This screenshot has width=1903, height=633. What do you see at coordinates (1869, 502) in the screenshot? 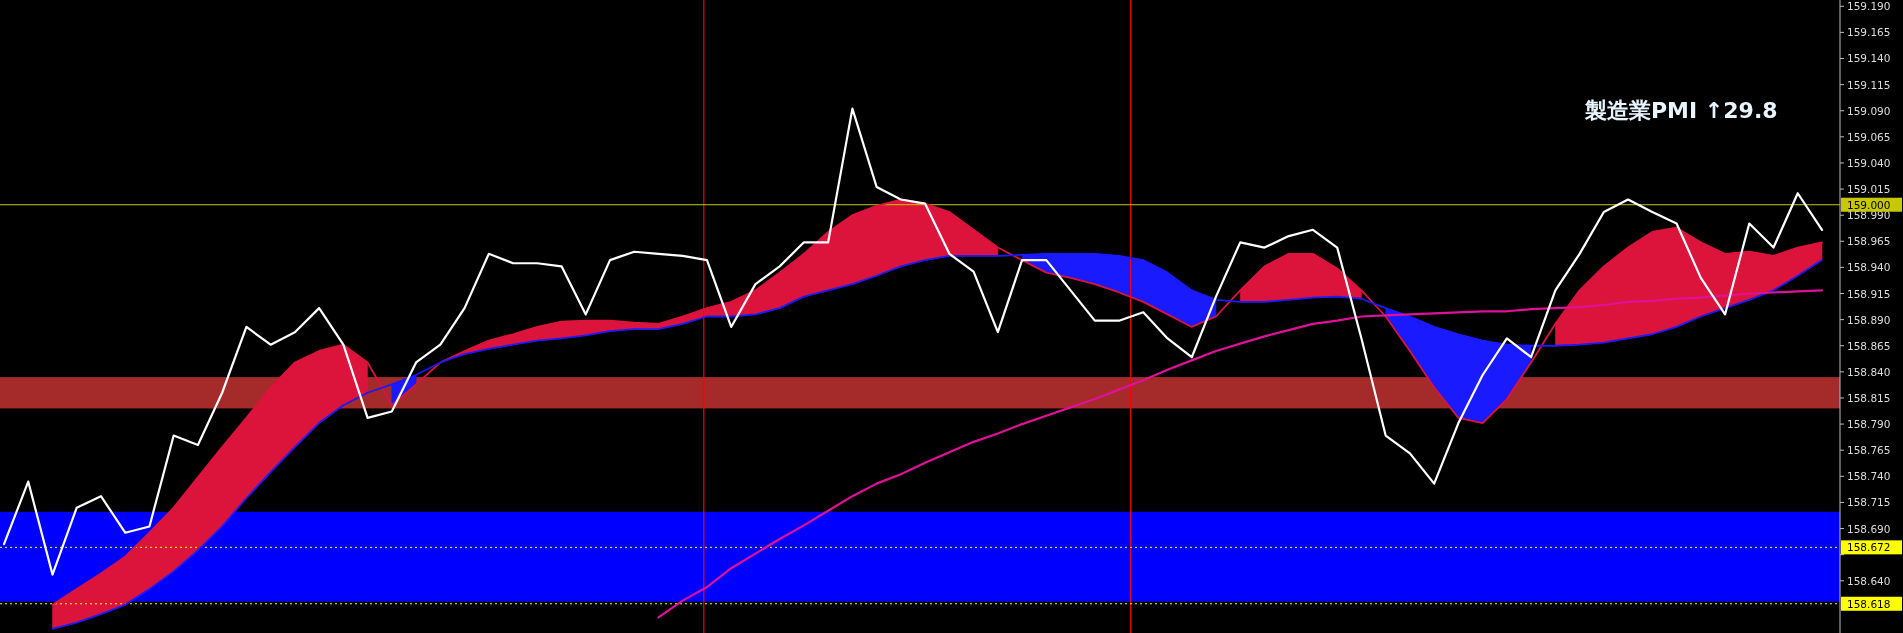
I see `y-tick-label: 158.715` at bounding box center [1869, 502].